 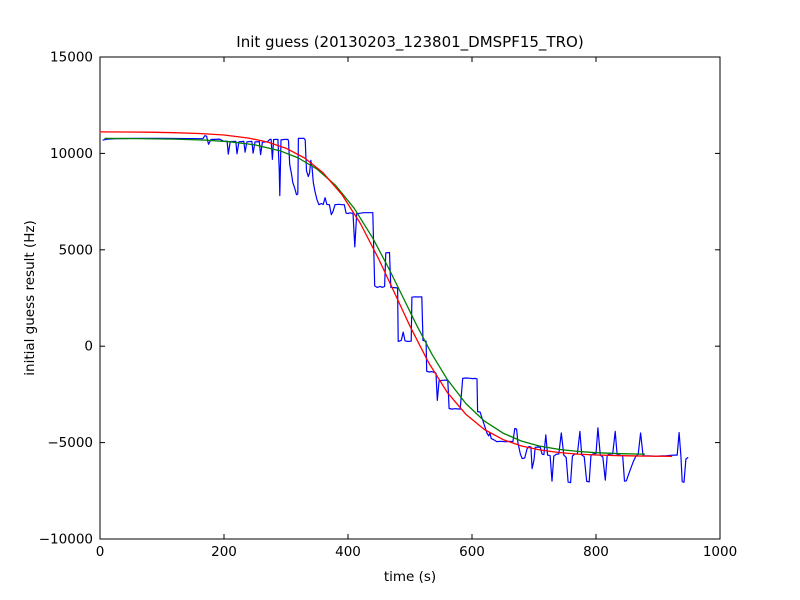 I want to click on x-tick-label: 200, so click(x=224, y=552).